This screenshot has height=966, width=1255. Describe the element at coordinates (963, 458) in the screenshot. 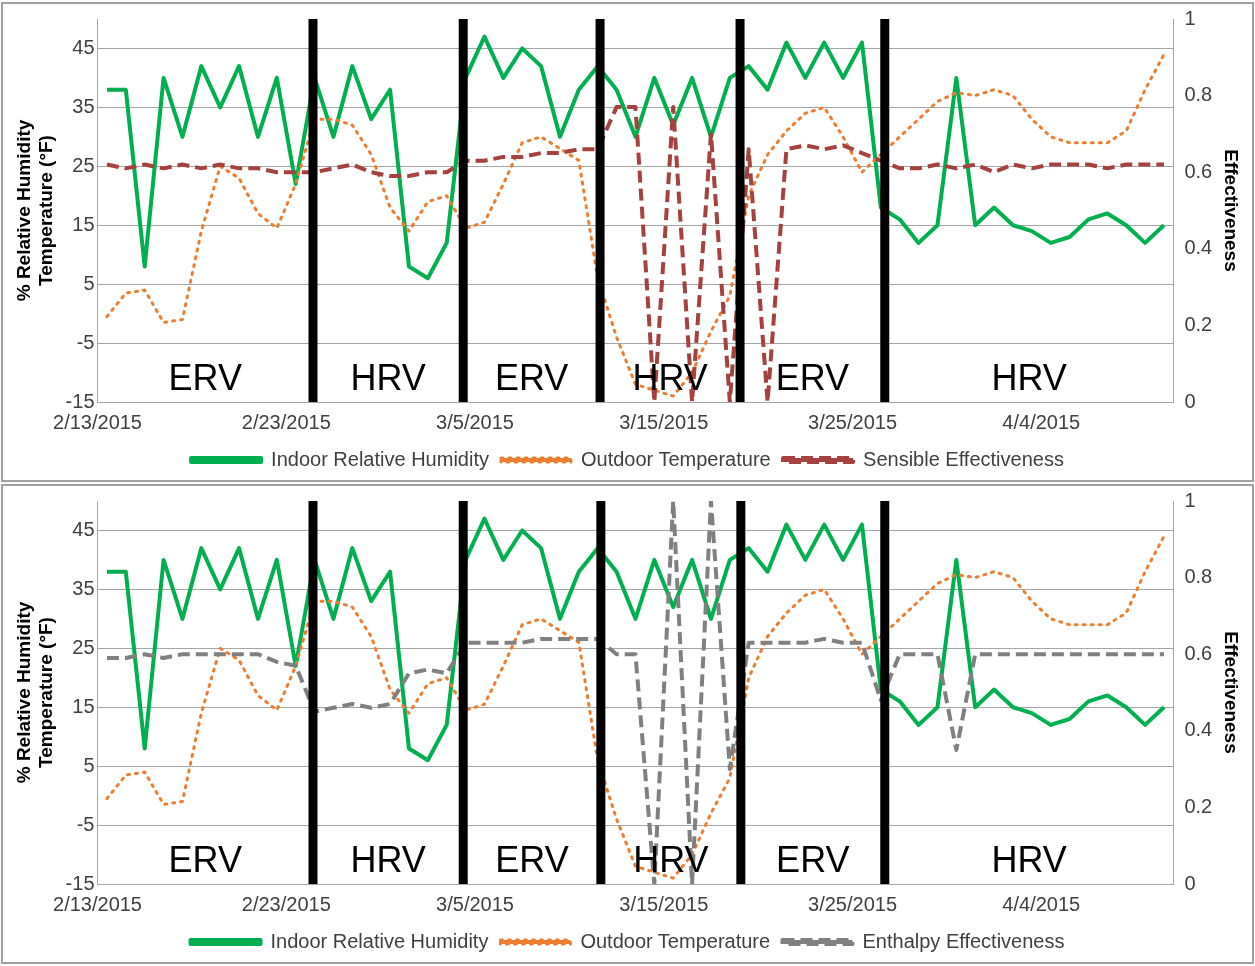

I see `legend-label: Sensible Effectiveness` at that location.